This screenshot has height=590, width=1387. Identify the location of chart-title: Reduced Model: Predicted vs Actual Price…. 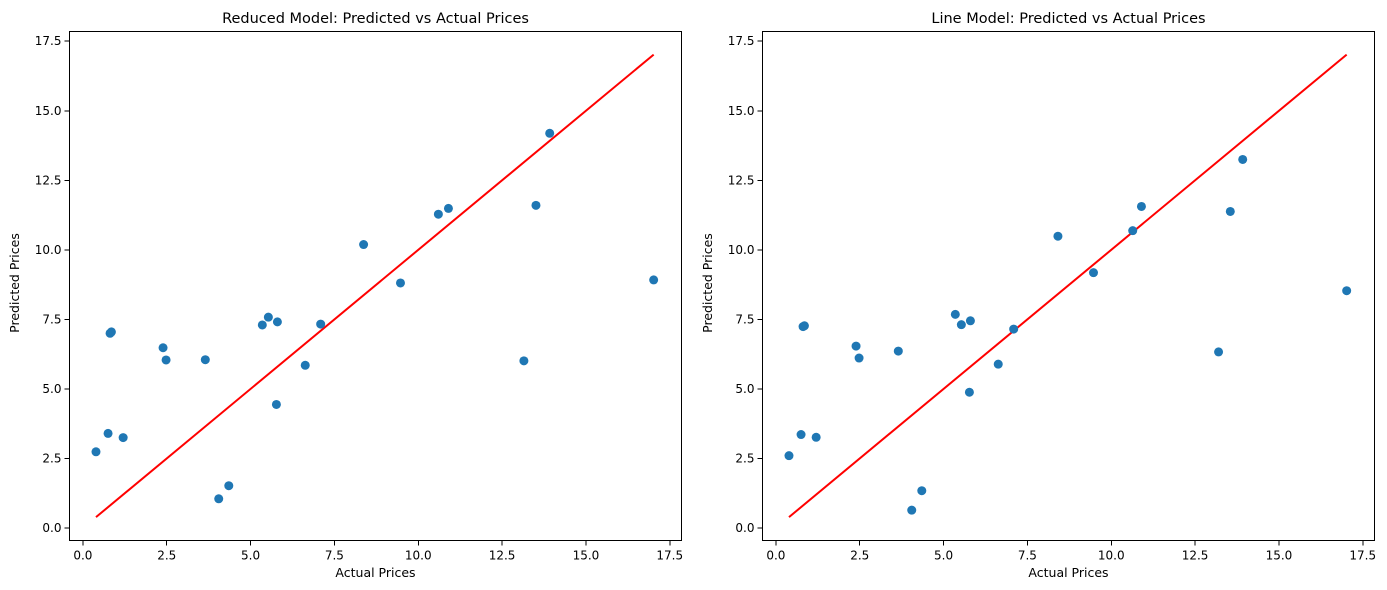
(375, 19).